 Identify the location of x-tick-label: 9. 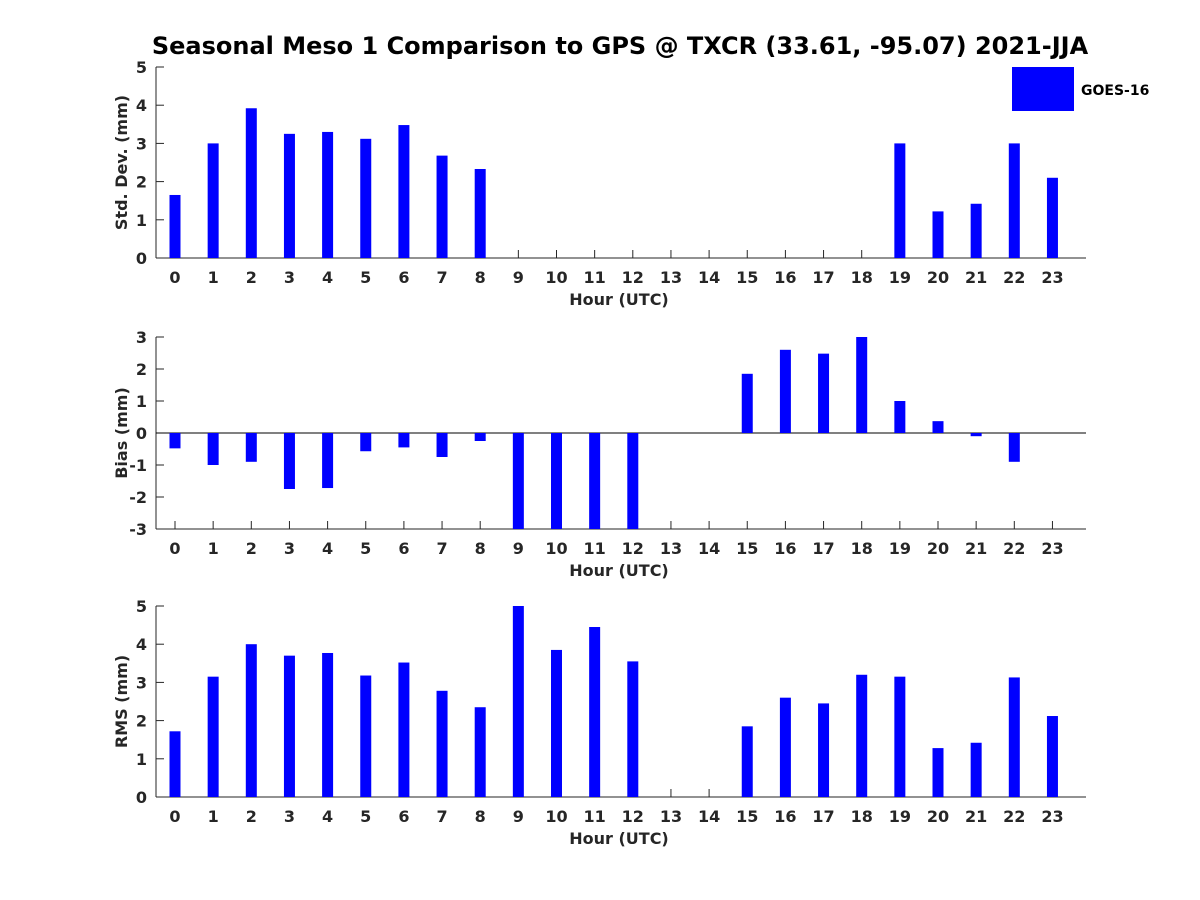
(518, 816).